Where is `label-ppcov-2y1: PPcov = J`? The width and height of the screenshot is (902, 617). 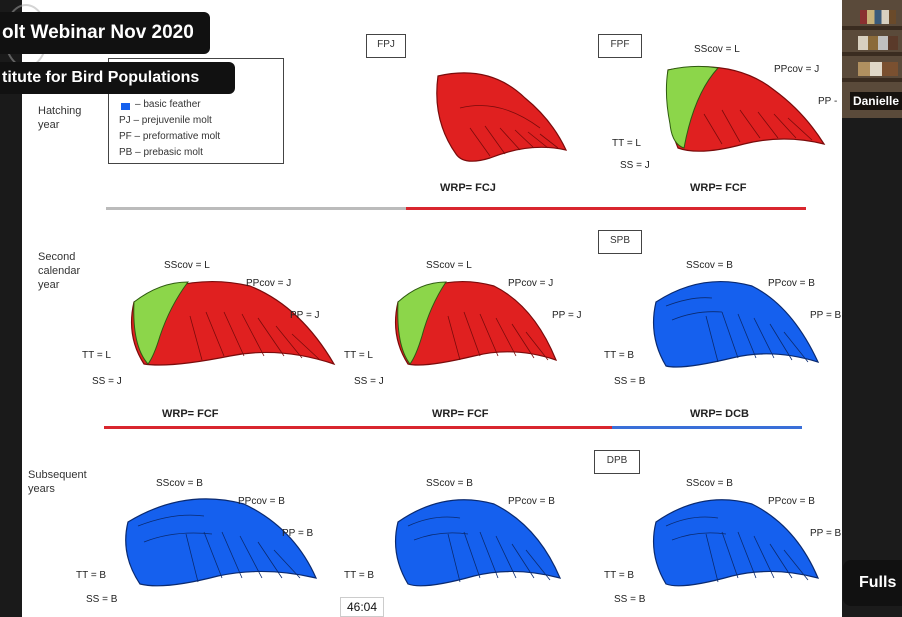
label-ppcov-2y1: PPcov = J is located at coordinates (269, 283).